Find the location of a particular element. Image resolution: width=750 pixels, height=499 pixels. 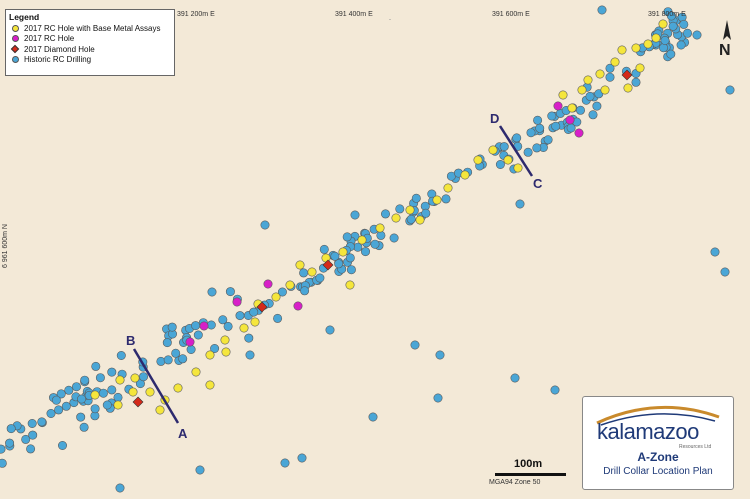

legend-label: 2017 Diamond Hole is located at coordinates (59, 49).